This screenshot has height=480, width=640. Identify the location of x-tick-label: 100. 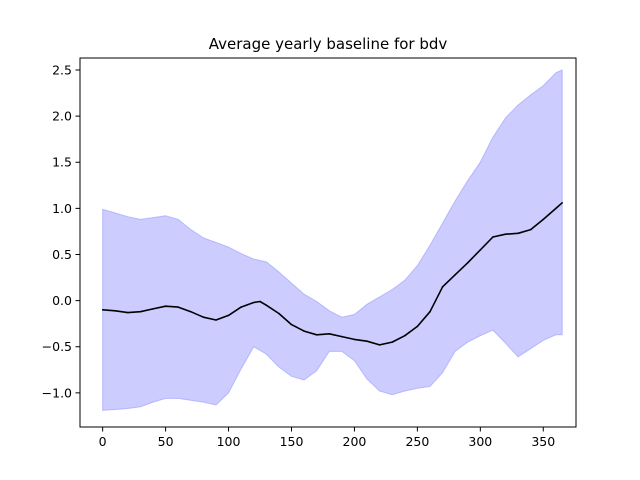
(229, 441).